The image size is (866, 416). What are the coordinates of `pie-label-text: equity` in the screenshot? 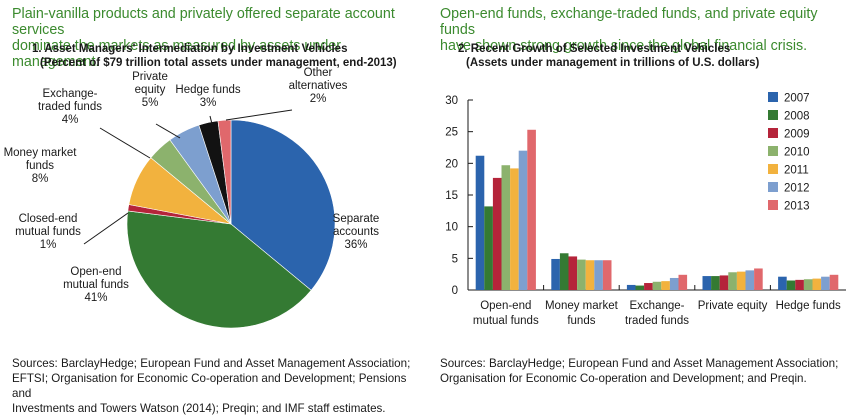 It's located at (150, 90).